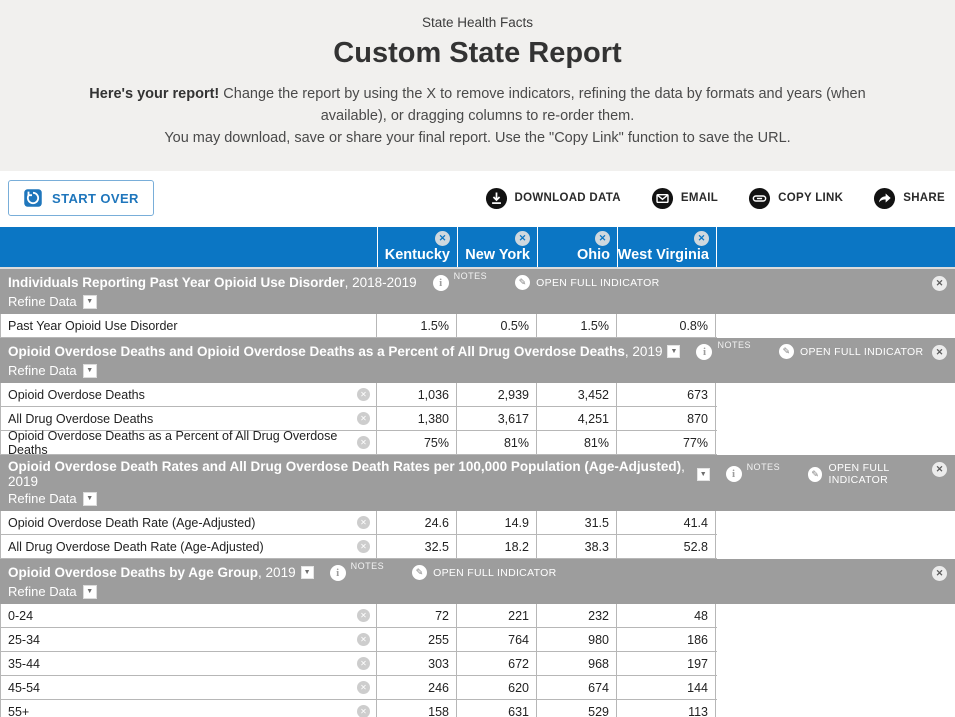 This screenshot has height=717, width=955. I want to click on link-icon, so click(759, 198).